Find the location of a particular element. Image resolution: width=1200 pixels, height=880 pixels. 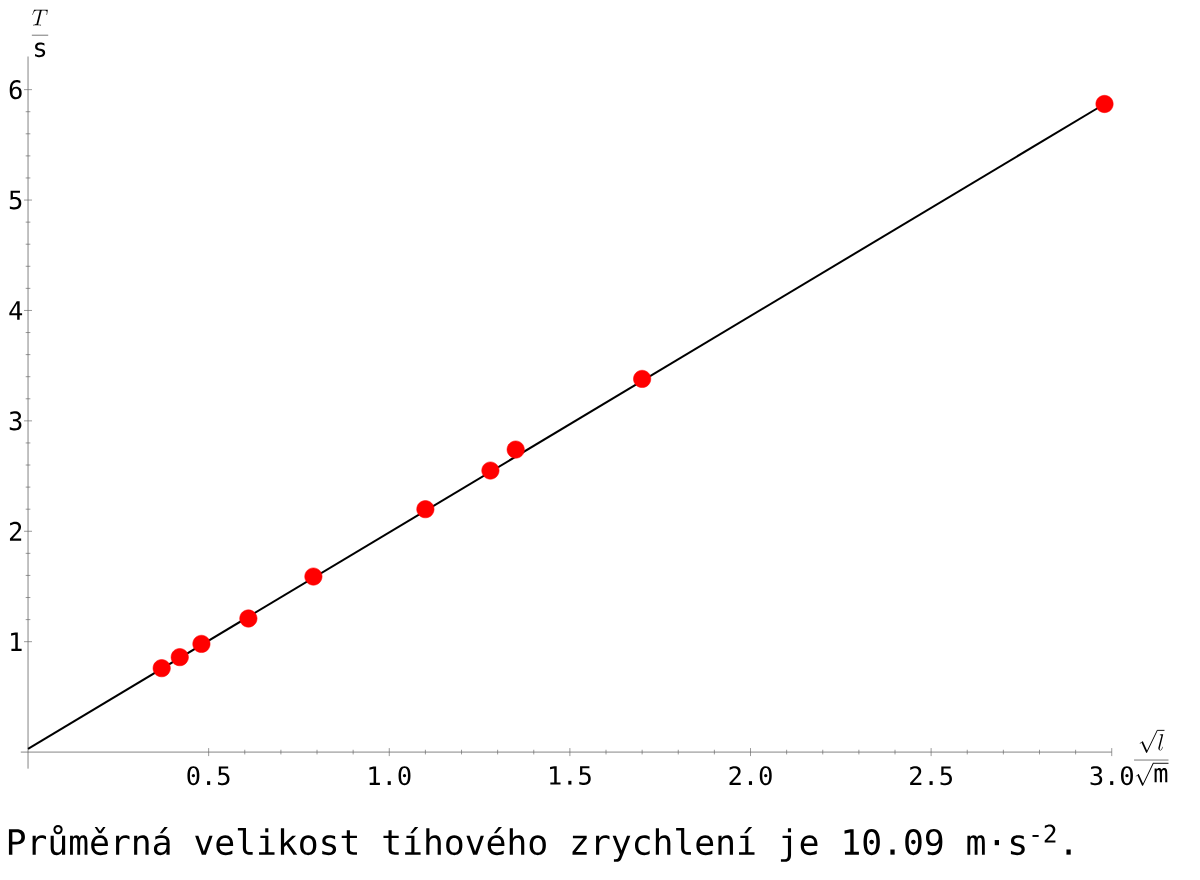

x-tick-label: 0.5 is located at coordinates (208, 776).